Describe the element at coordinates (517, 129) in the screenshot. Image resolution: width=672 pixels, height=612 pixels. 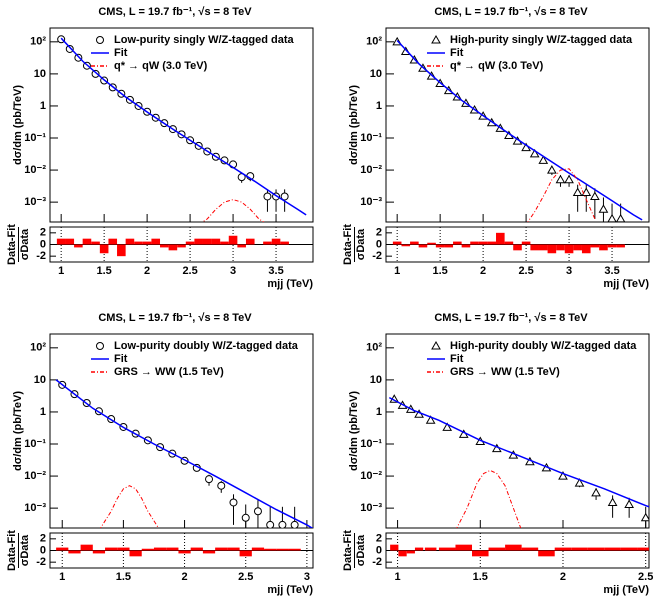
I see `plot-area` at that location.